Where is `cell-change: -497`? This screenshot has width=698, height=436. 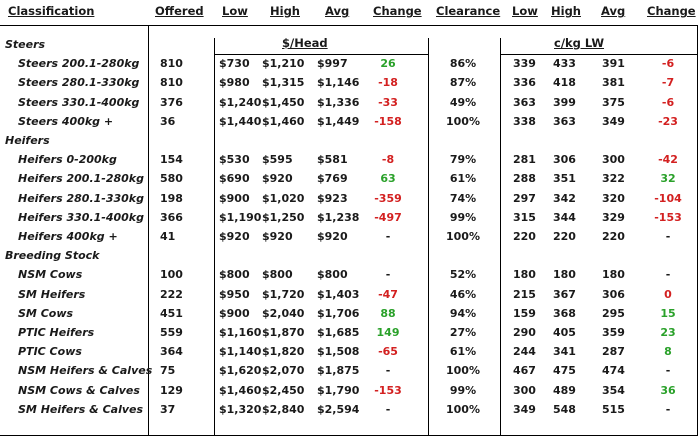
cell-change: -497 is located at coordinates (388, 217).